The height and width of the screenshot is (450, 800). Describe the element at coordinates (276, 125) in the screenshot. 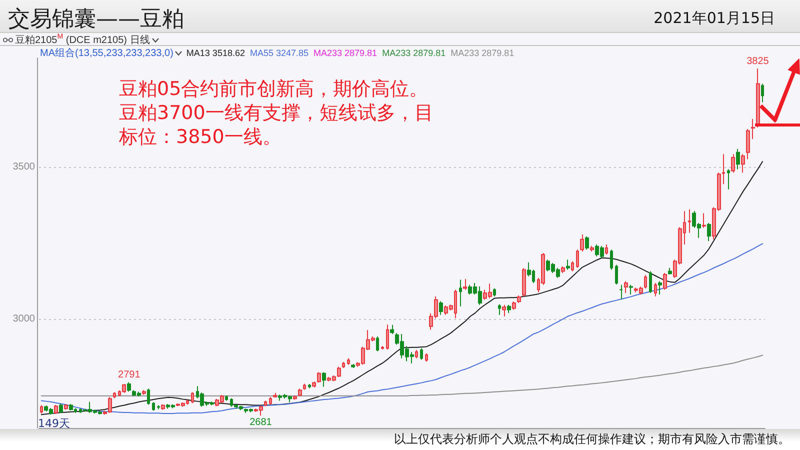

I see `annotation: 豆粕3700一线有支撑，短线试多，目标位：3850一线。` at that location.